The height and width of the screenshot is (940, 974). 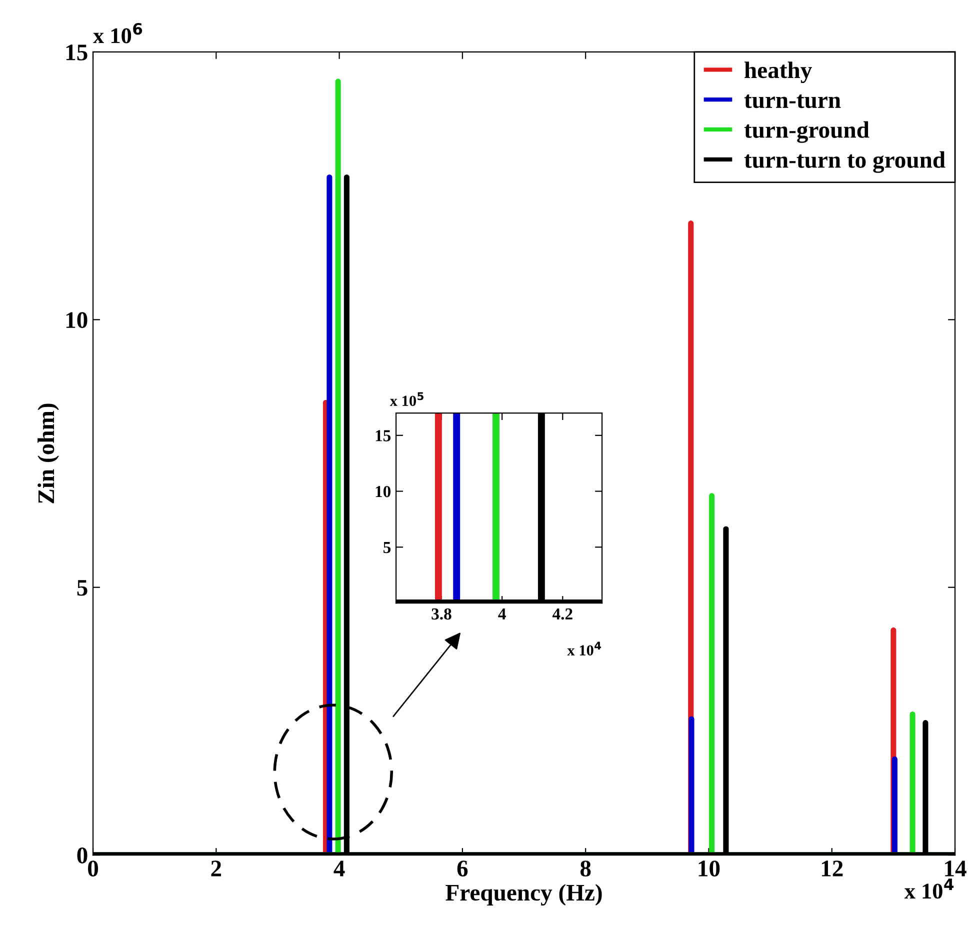 What do you see at coordinates (585, 868) in the screenshot?
I see `x-tick-label: 8` at bounding box center [585, 868].